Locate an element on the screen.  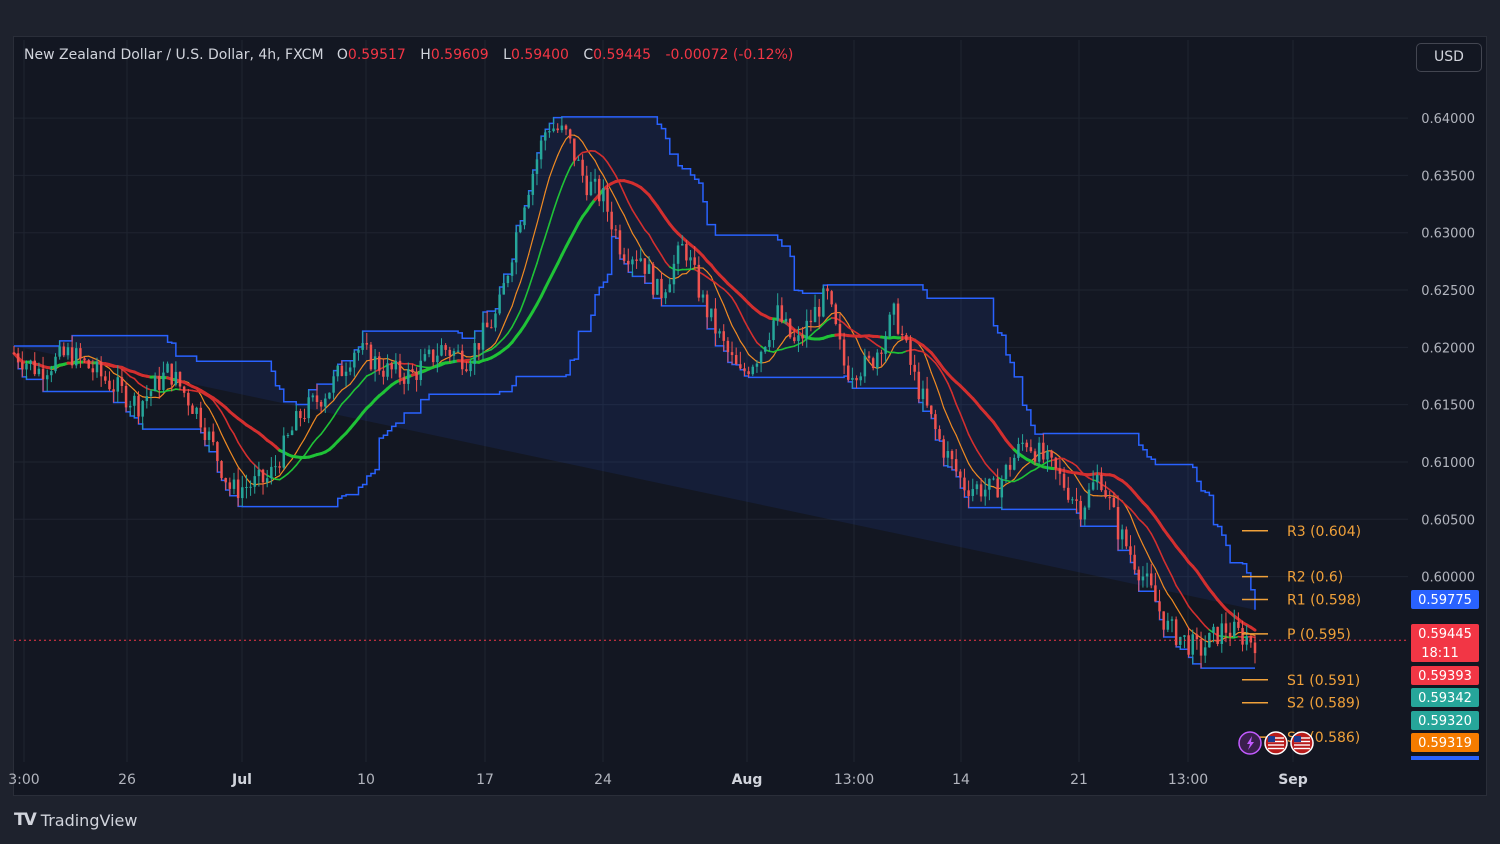
price-tag-label: 0.59445 is located at coordinates (1445, 634).